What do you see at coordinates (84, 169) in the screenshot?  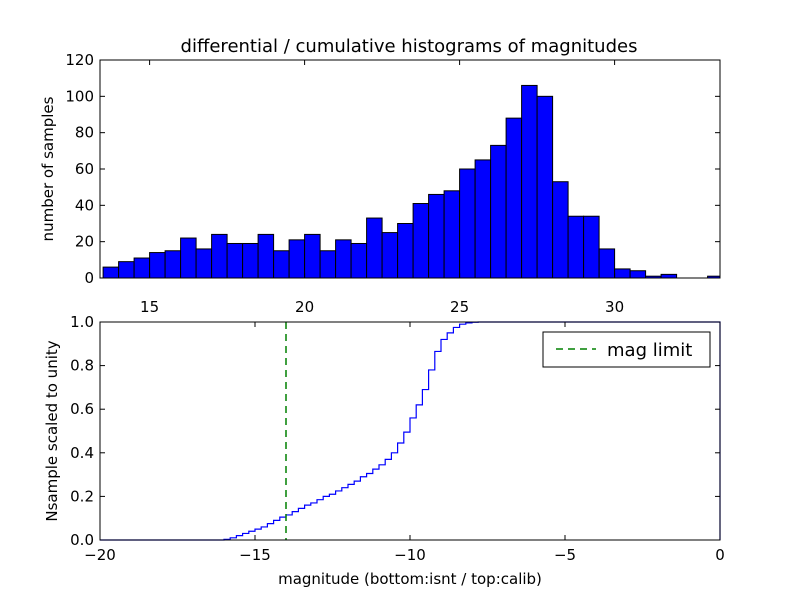 I see `top-y-tick-label: 60` at bounding box center [84, 169].